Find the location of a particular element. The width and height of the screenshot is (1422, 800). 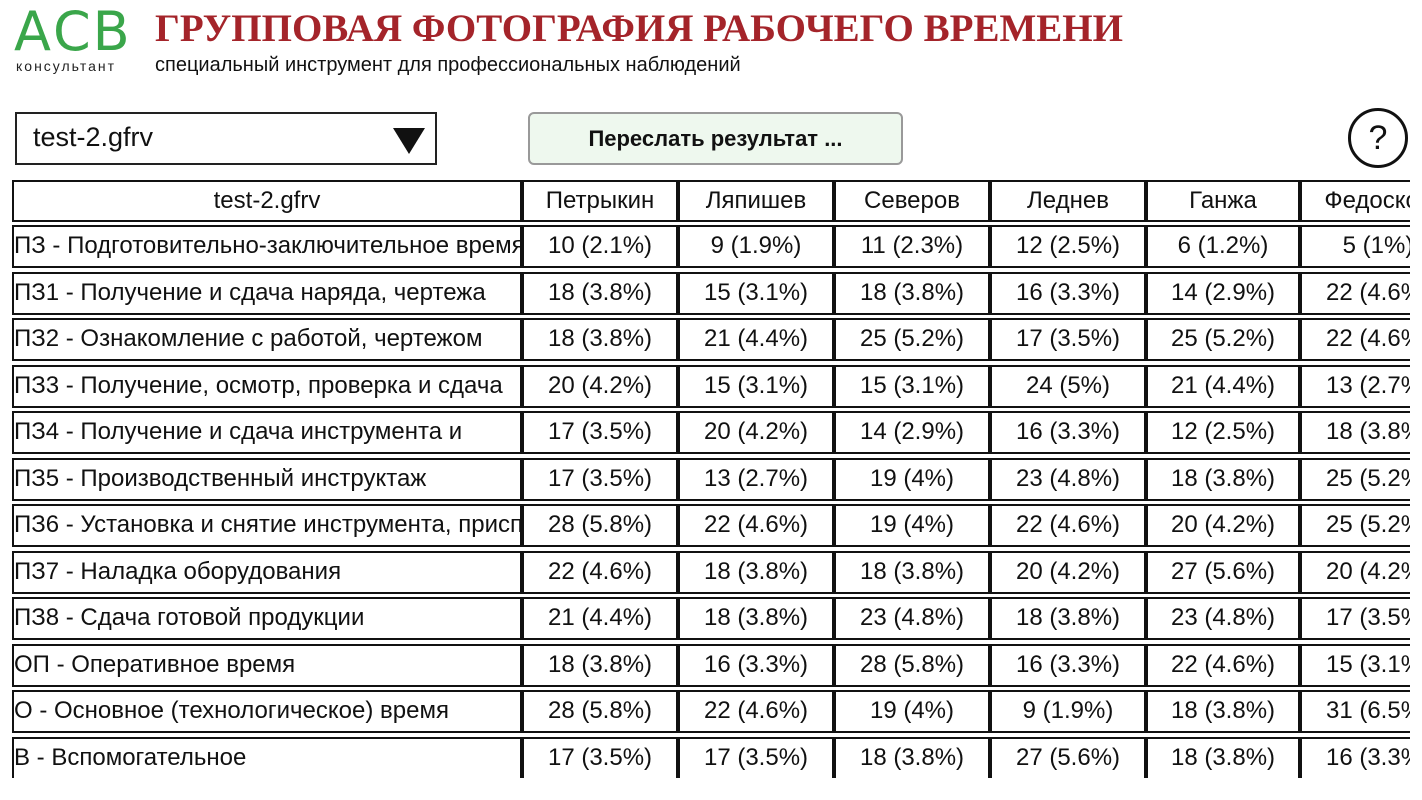

column-header: Ляпишев is located at coordinates (756, 201).